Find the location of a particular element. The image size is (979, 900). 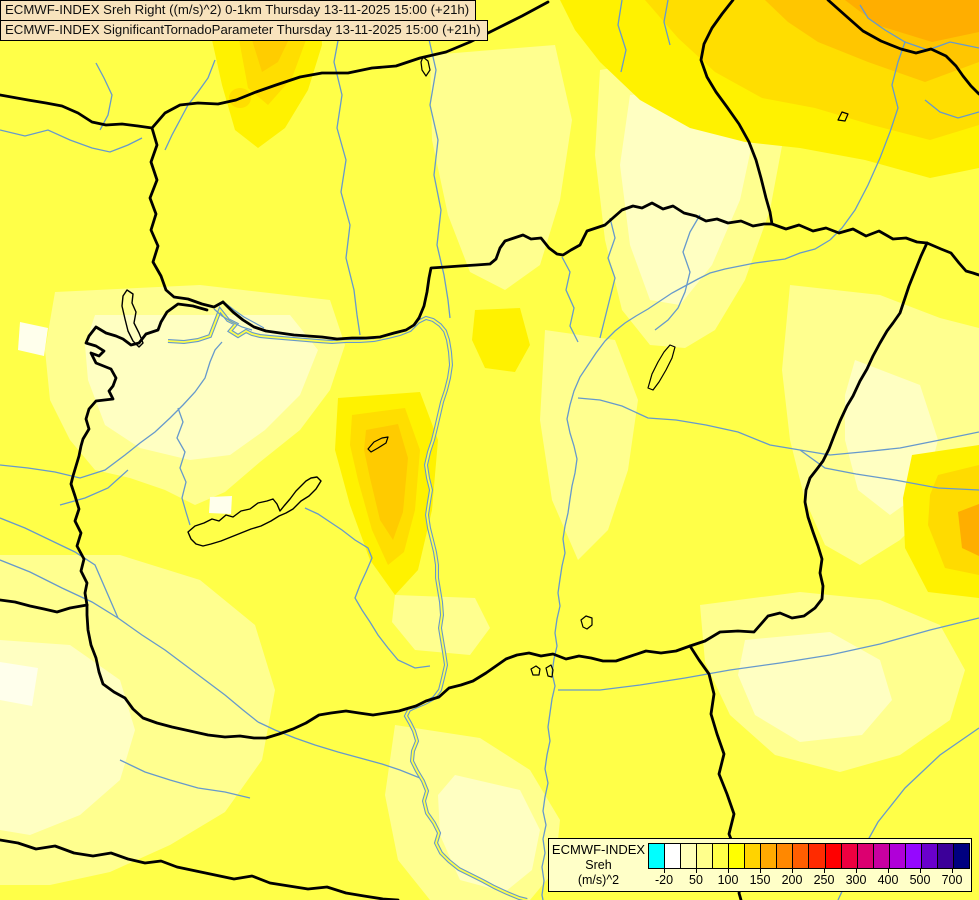

legend-tick-label: 700 is located at coordinates (952, 880).